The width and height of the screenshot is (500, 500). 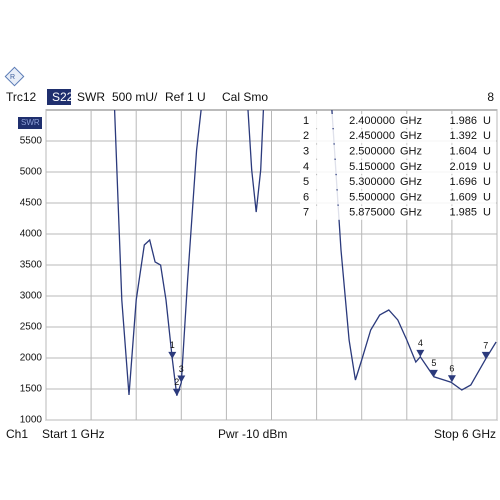 I want to click on table-value: 1.985, so click(x=463, y=213).